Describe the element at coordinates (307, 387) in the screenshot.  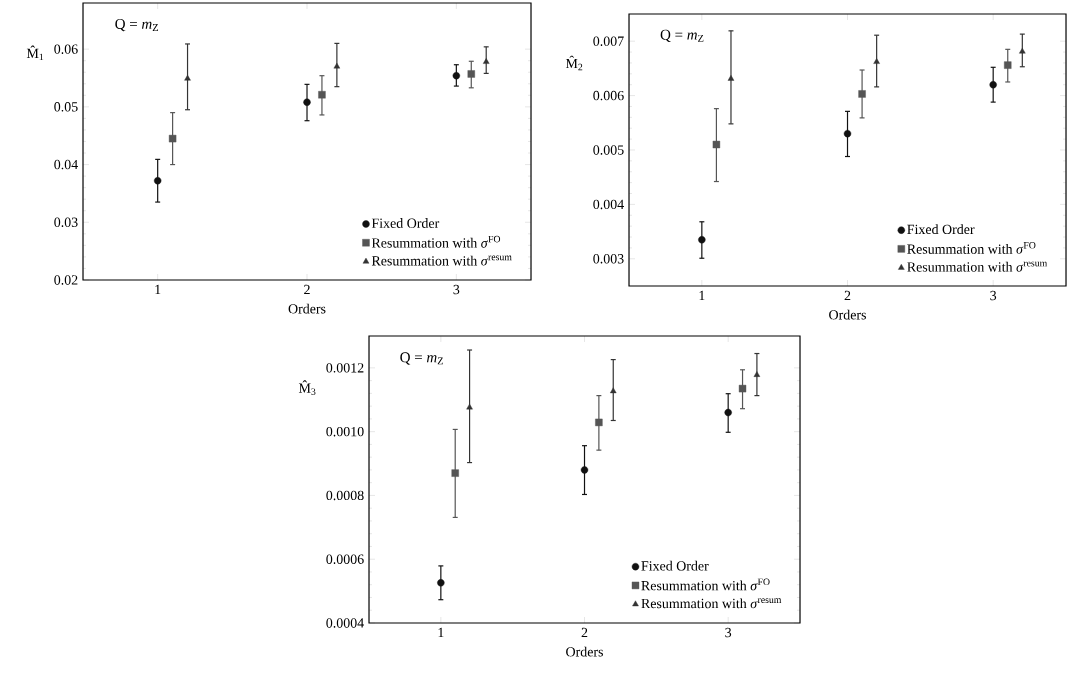
I see `y-axis-title: M̂$_{3}$` at that location.